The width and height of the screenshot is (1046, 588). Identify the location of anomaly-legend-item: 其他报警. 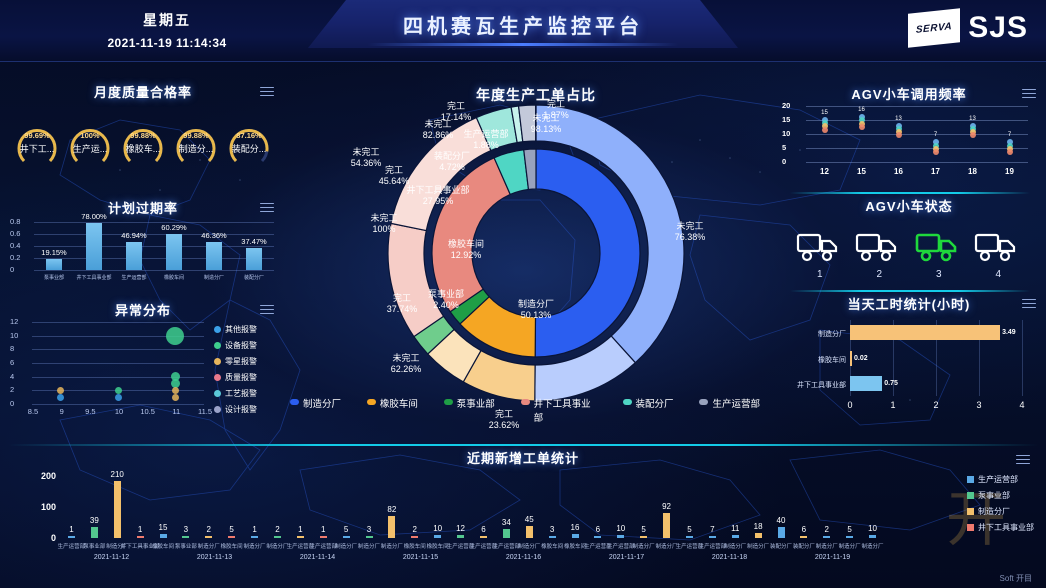
(235, 329).